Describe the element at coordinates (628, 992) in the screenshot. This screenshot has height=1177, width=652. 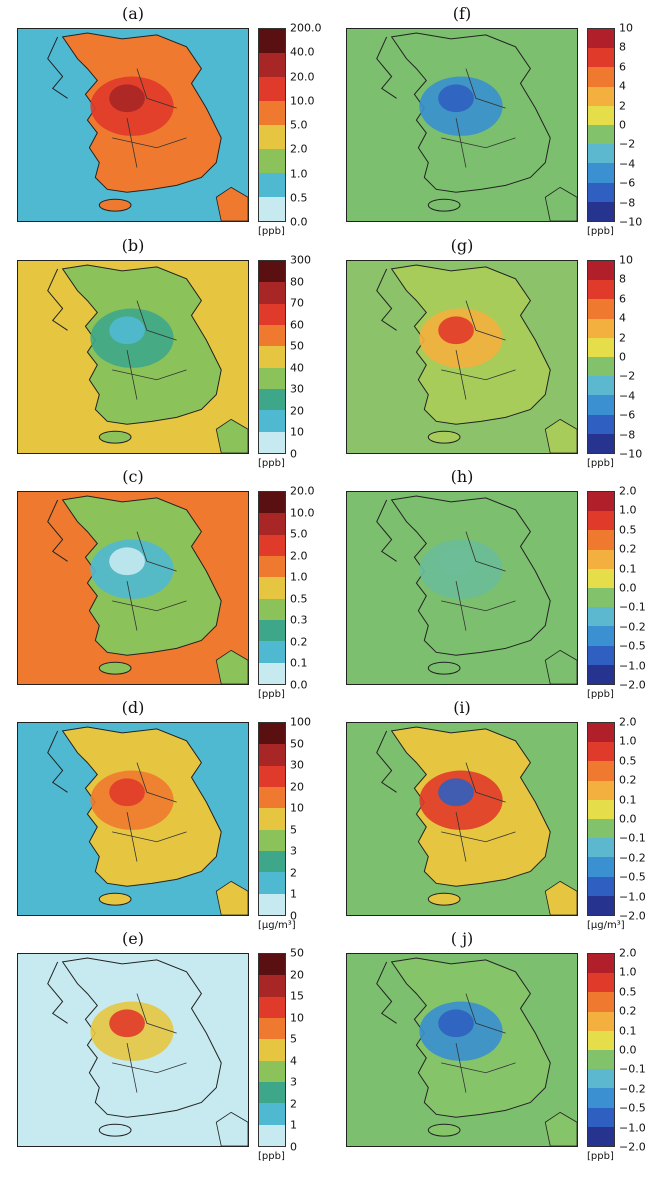
I see `colorbar-tick-label: 0.5` at that location.